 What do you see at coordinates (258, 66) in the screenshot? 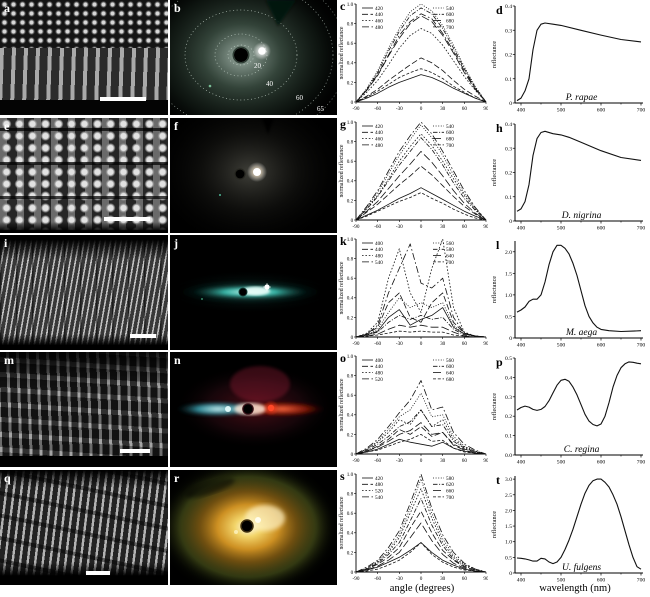
I see `ring-label-20: 20` at bounding box center [258, 66].